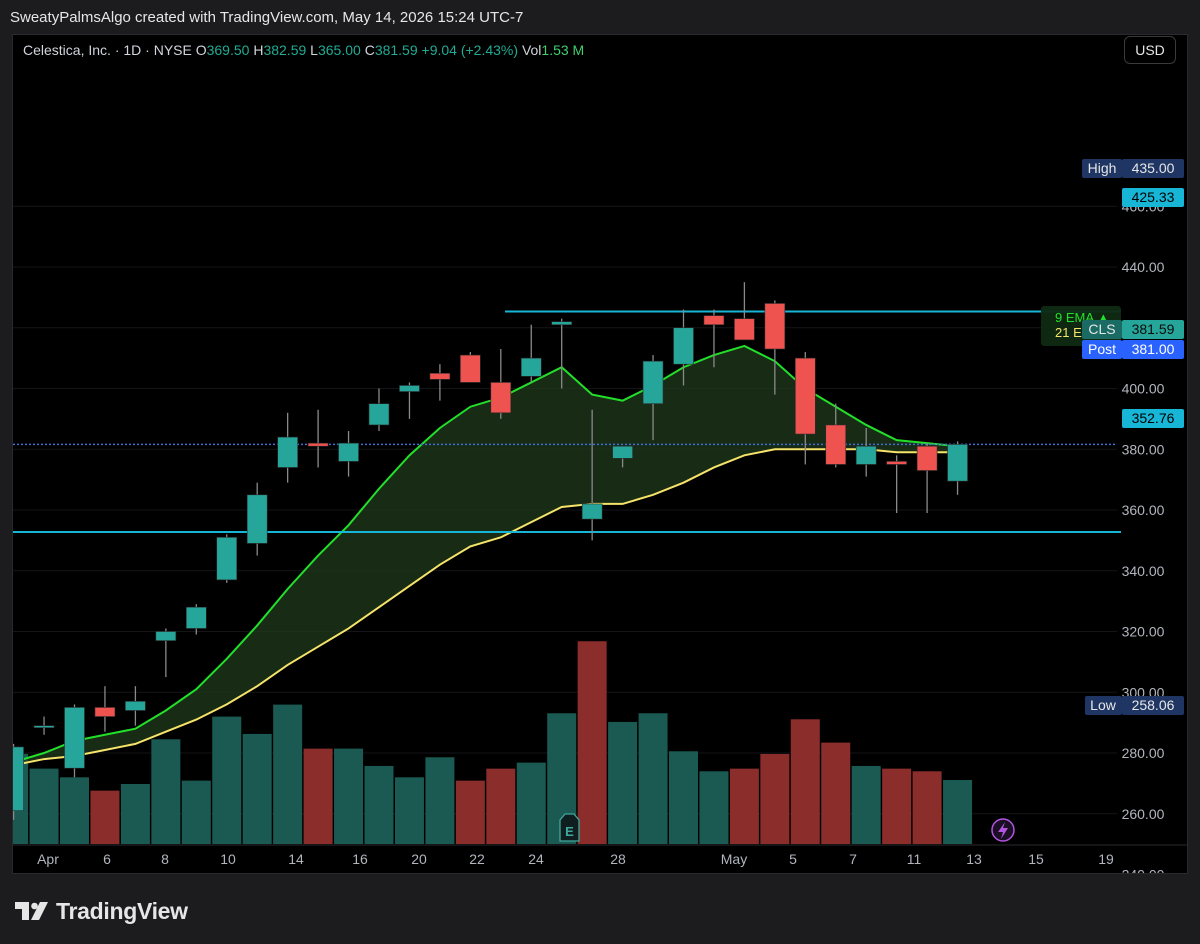 This screenshot has width=1200, height=944. Describe the element at coordinates (285, 50) in the screenshot. I see `high-legend-value: 382.59` at that location.